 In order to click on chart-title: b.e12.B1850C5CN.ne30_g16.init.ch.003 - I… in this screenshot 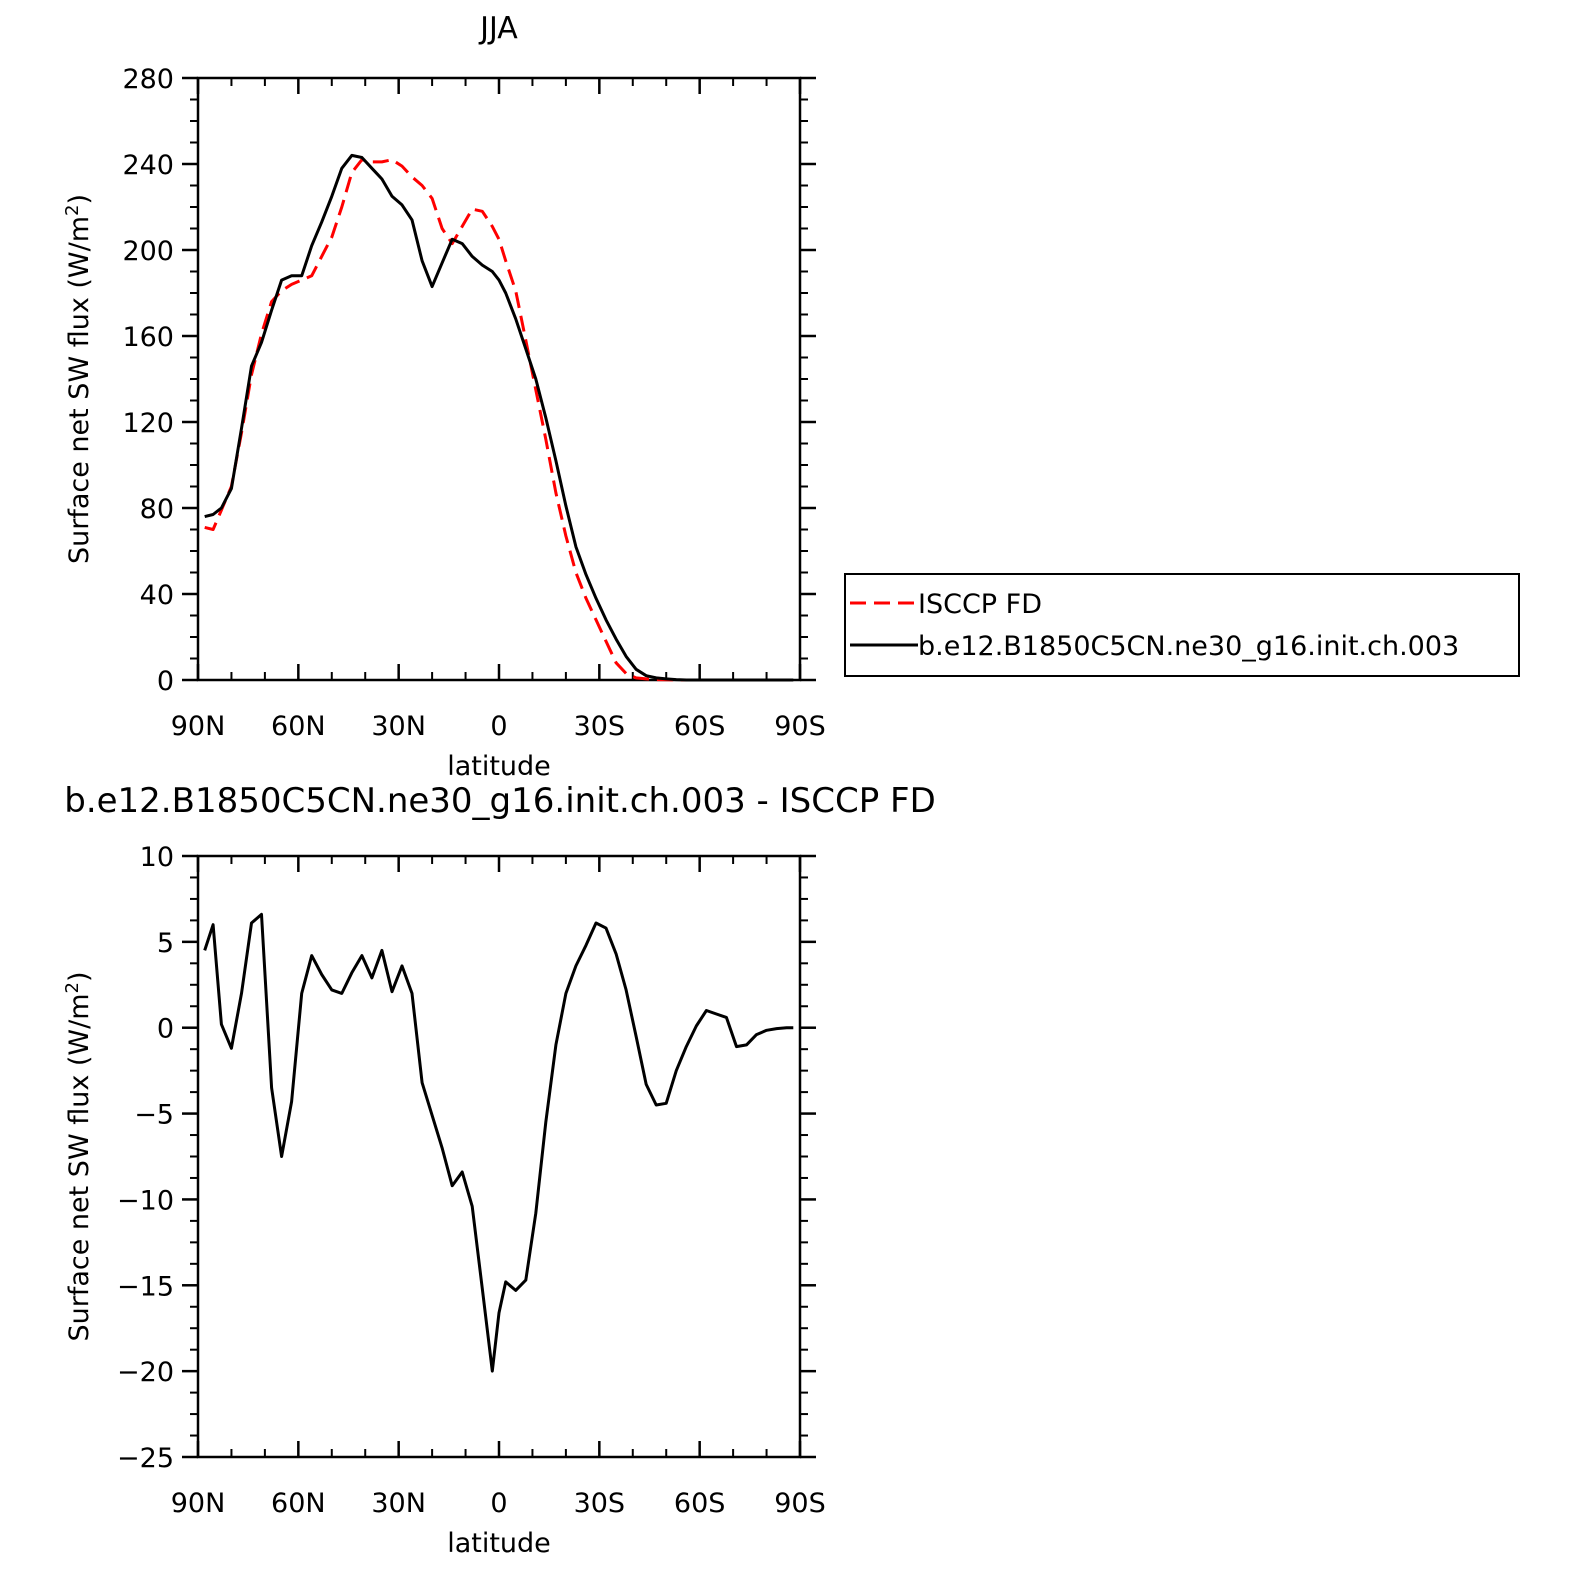, I will do `click(500, 801)`.